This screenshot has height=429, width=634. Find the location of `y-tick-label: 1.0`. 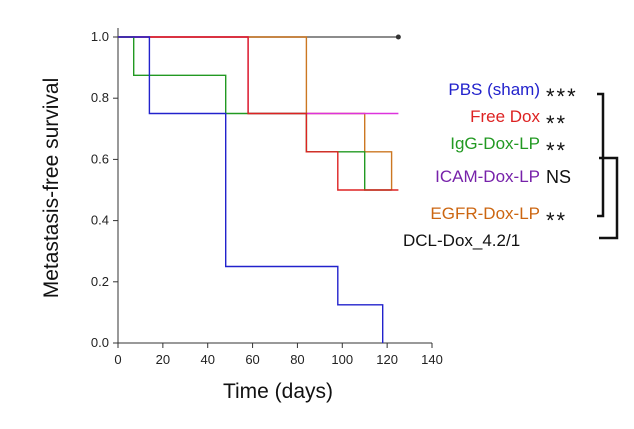

y-tick-label: 1.0 is located at coordinates (100, 36).